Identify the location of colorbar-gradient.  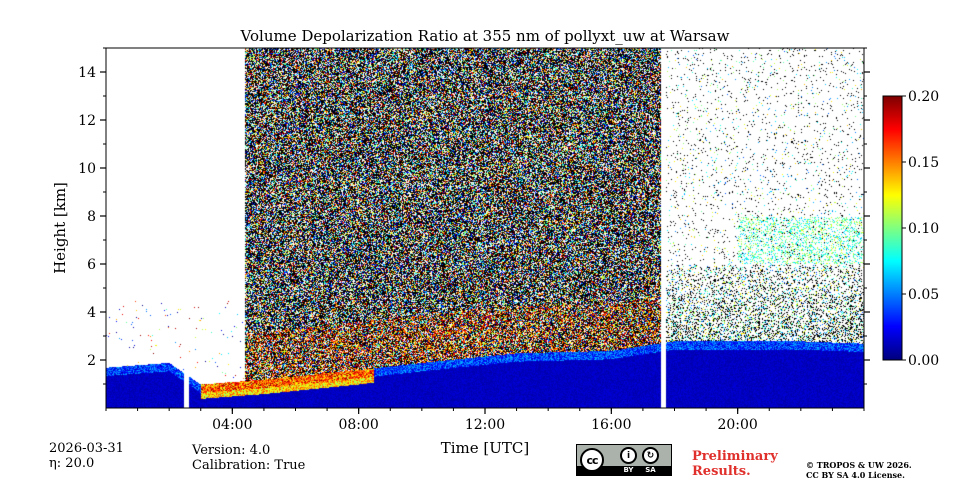
(892, 228).